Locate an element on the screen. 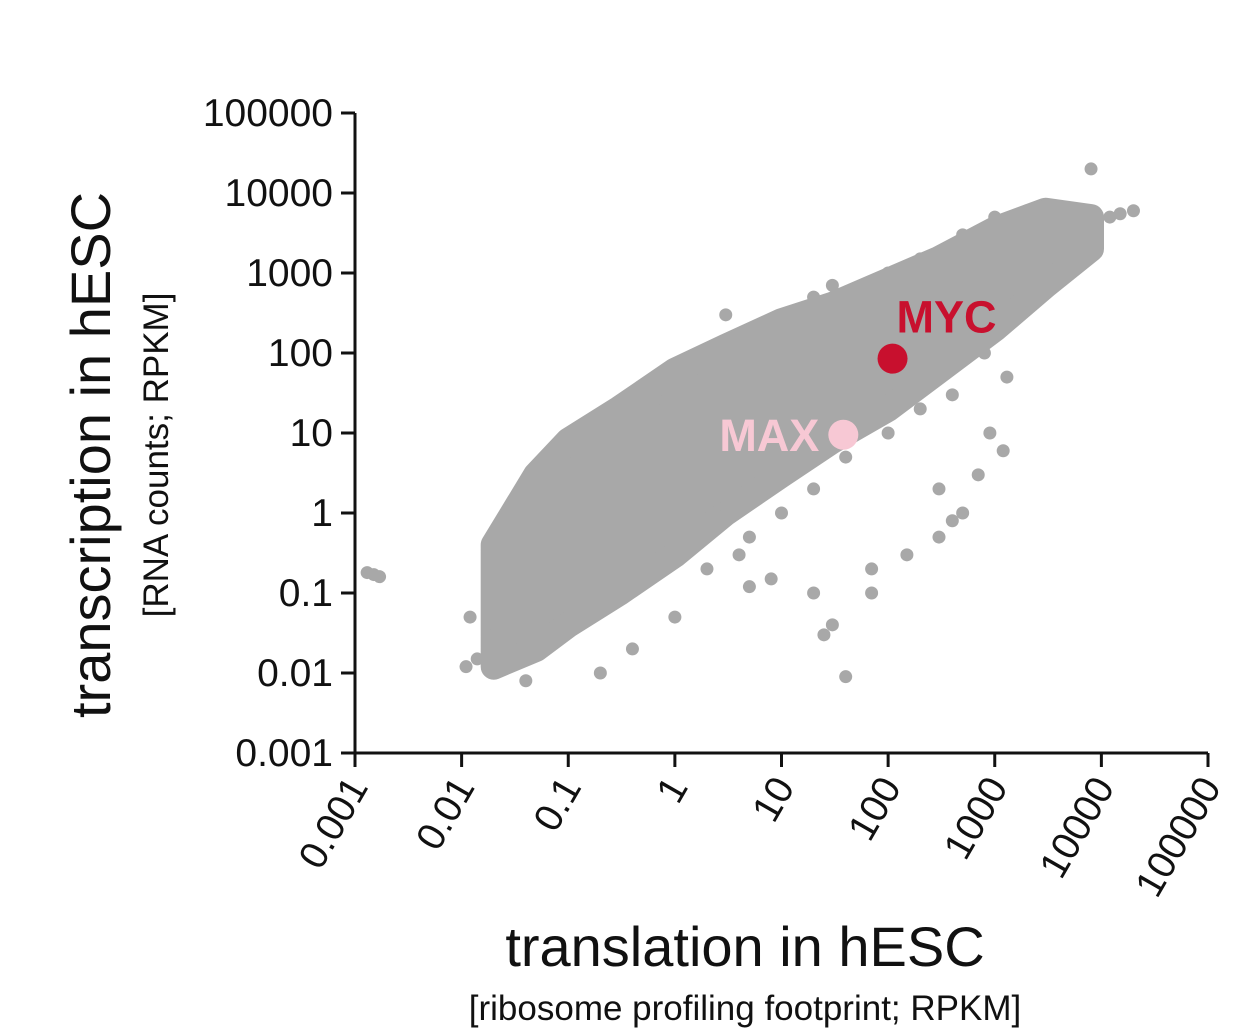  y-tick-label: 100000 is located at coordinates (268, 113).